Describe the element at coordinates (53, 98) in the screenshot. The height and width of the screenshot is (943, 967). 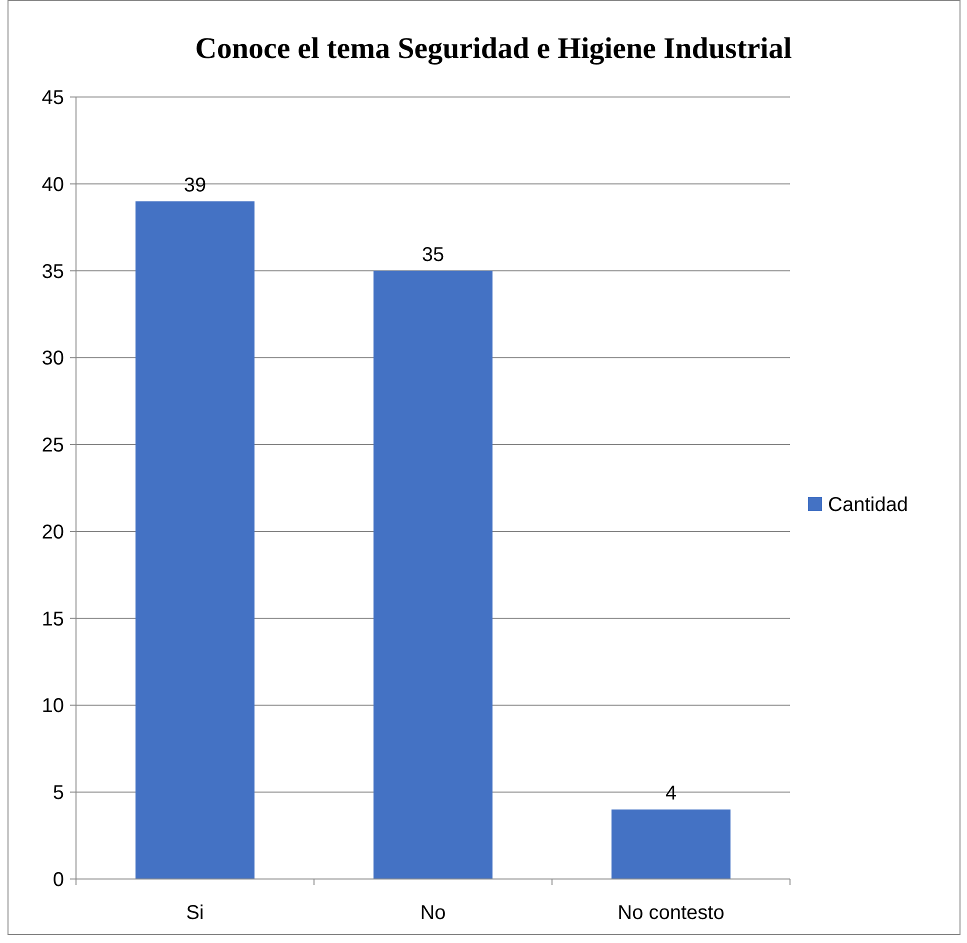
I see `y-tick-label: 45` at that location.